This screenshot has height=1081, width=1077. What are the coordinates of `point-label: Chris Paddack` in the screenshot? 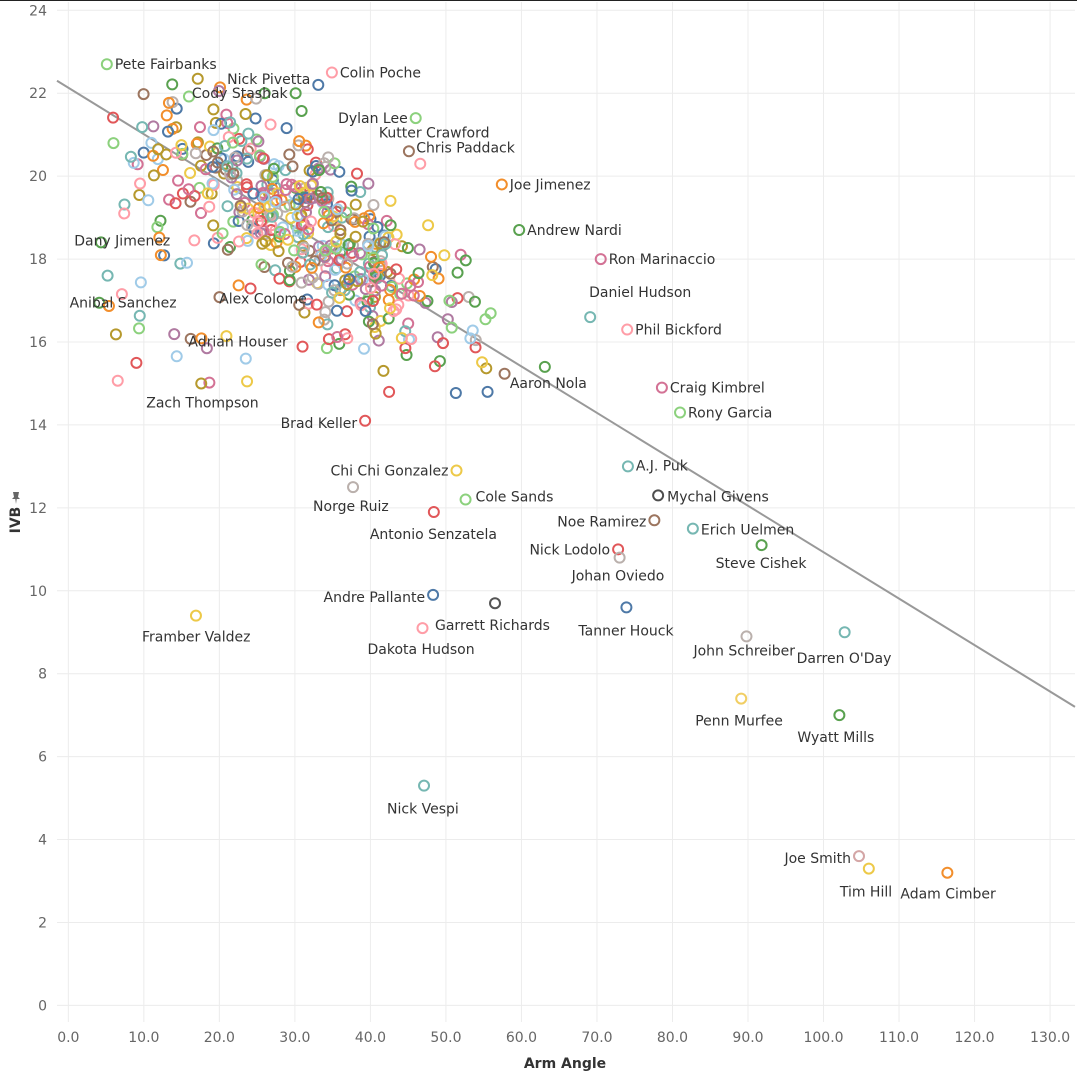 It's located at (465, 149).